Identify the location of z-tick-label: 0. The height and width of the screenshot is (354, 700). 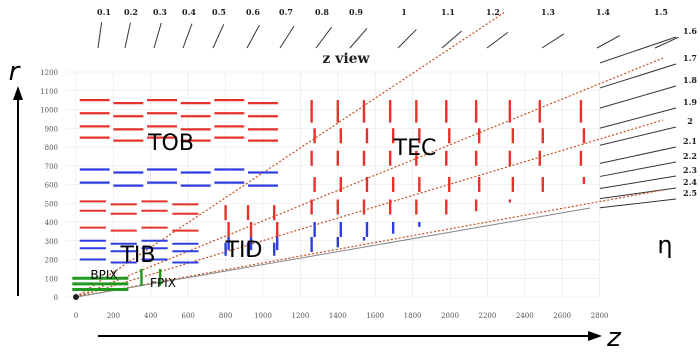
(76, 316).